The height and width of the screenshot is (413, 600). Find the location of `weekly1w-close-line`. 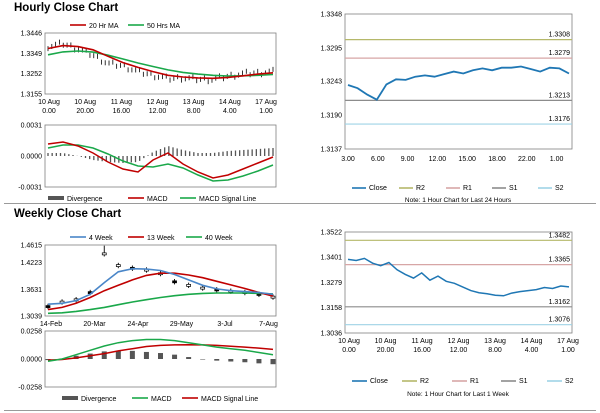

weekly1w-close-line is located at coordinates (458, 277).